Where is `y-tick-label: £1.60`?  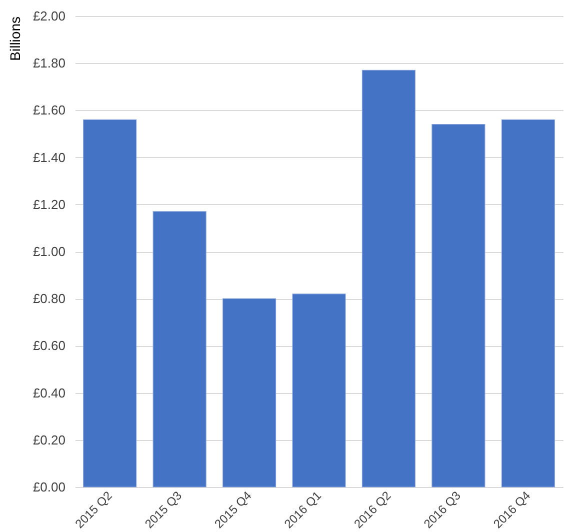
y-tick-label: £1.60 is located at coordinates (49, 110).